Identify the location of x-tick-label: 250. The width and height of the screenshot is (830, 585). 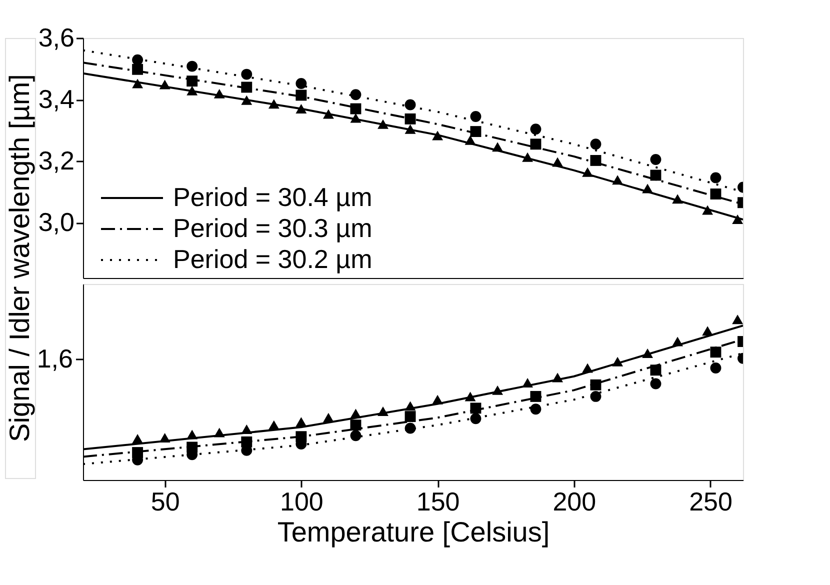
(710, 501).